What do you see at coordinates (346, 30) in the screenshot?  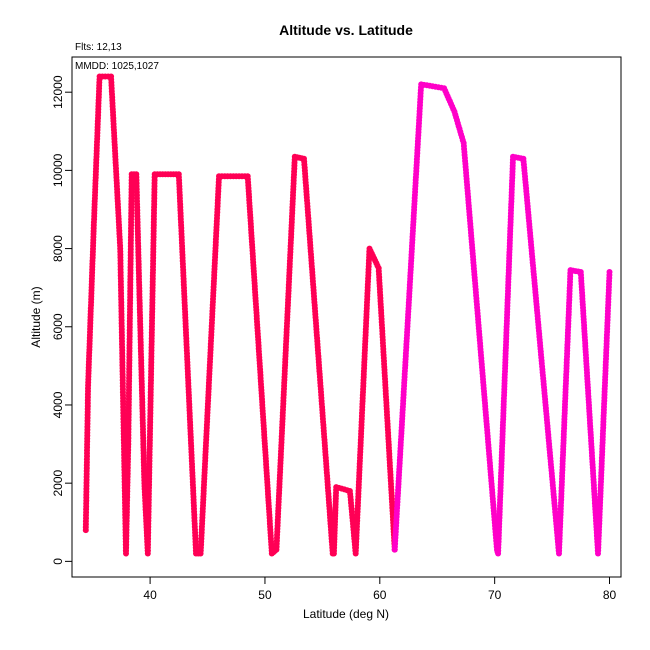 I see `chart-title: Altitude vs. Latitude` at bounding box center [346, 30].